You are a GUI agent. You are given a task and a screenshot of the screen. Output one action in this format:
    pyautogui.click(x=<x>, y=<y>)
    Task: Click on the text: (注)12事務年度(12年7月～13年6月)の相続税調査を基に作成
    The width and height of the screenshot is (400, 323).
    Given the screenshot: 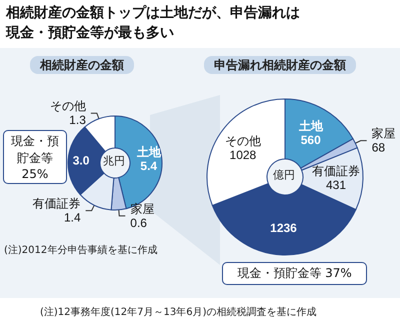 What is the action you would take?
    pyautogui.click(x=178, y=312)
    